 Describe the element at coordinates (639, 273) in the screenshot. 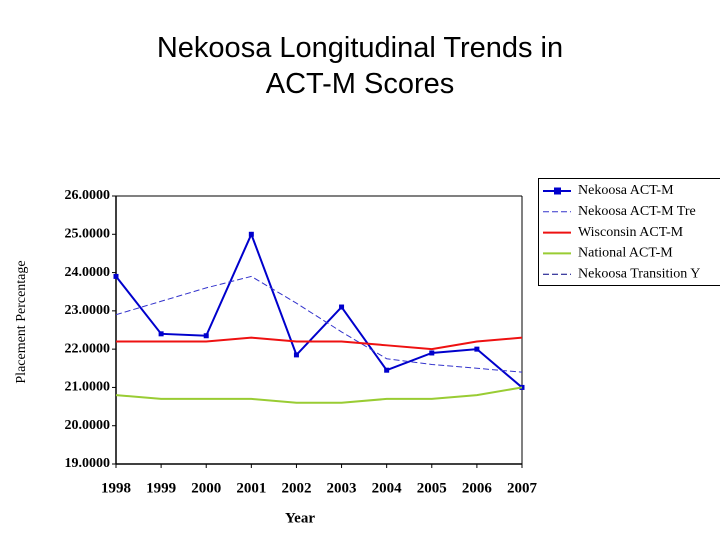

I see `legend-label: Nekoosa Transition Y` at that location.